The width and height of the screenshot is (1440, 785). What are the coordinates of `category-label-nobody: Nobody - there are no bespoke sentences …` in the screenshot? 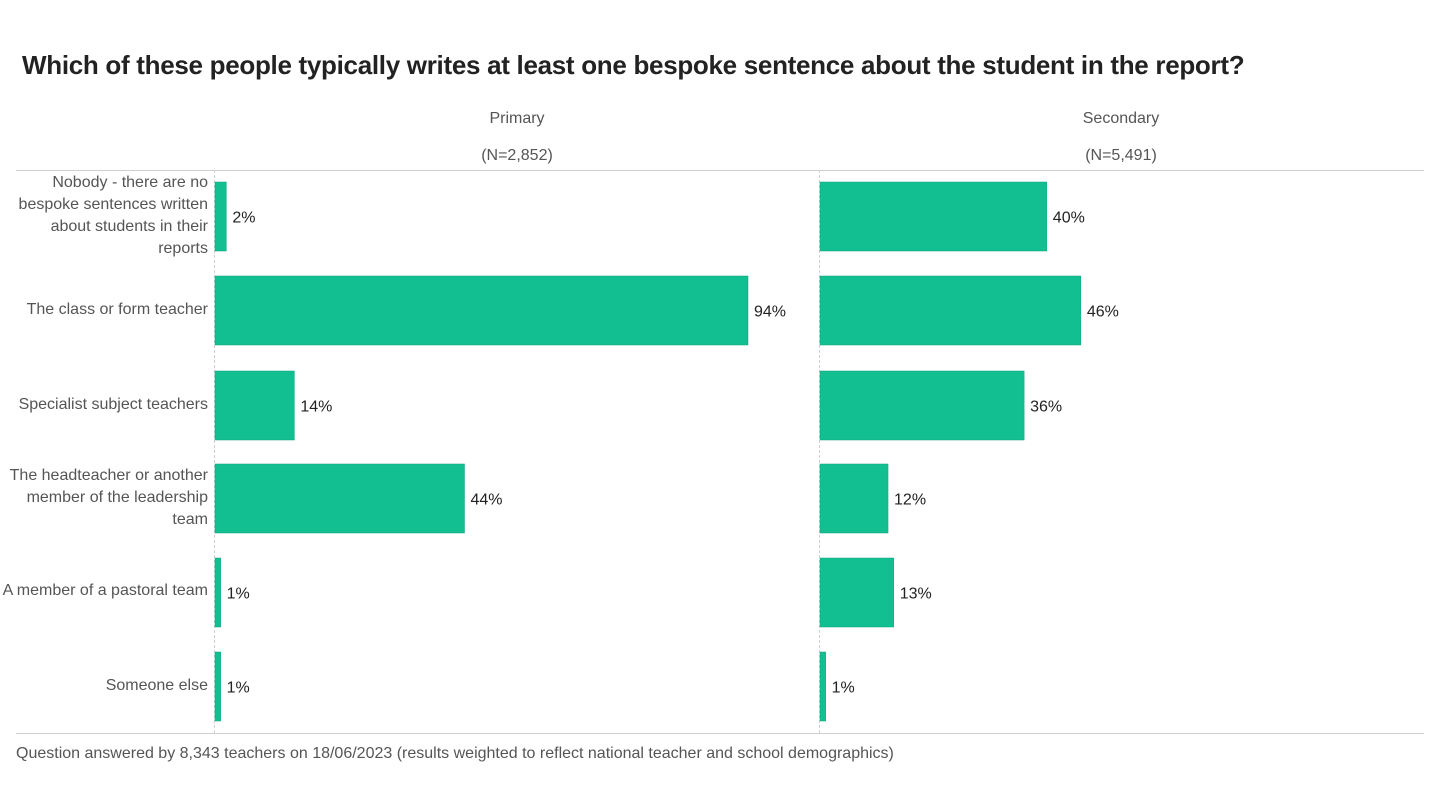 It's located at (113, 215).